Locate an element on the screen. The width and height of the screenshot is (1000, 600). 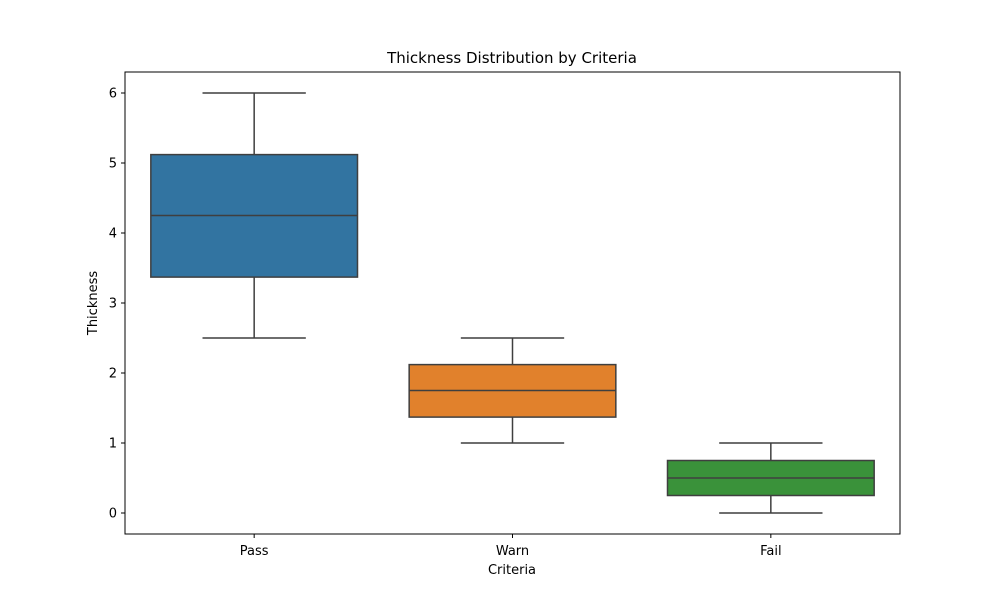
box-warn is located at coordinates (512, 390).